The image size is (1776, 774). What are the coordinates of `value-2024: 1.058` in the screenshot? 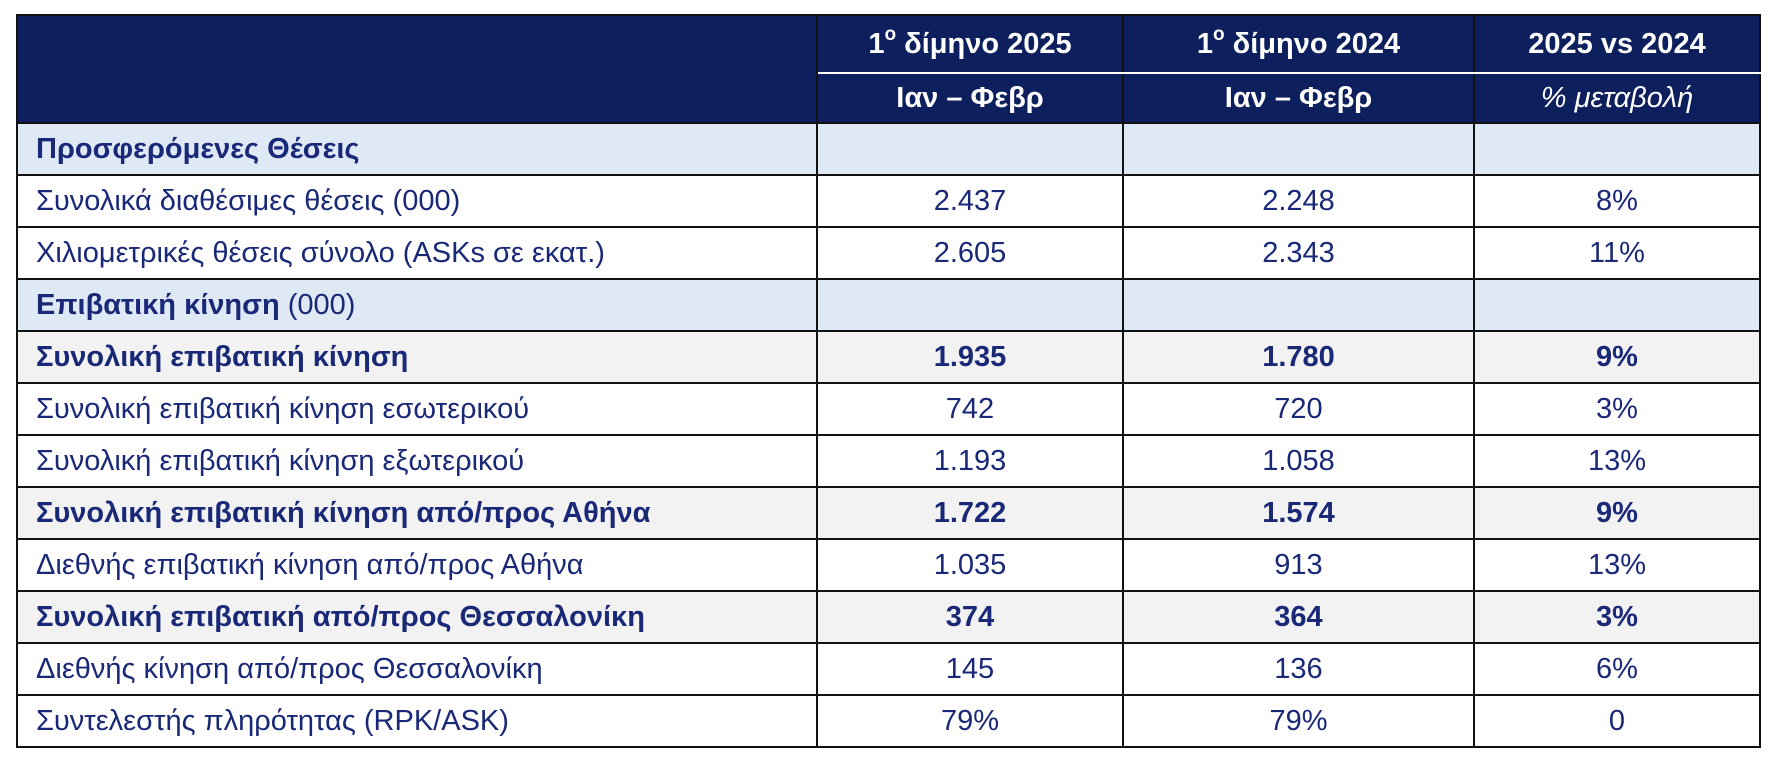 It's located at (1298, 461).